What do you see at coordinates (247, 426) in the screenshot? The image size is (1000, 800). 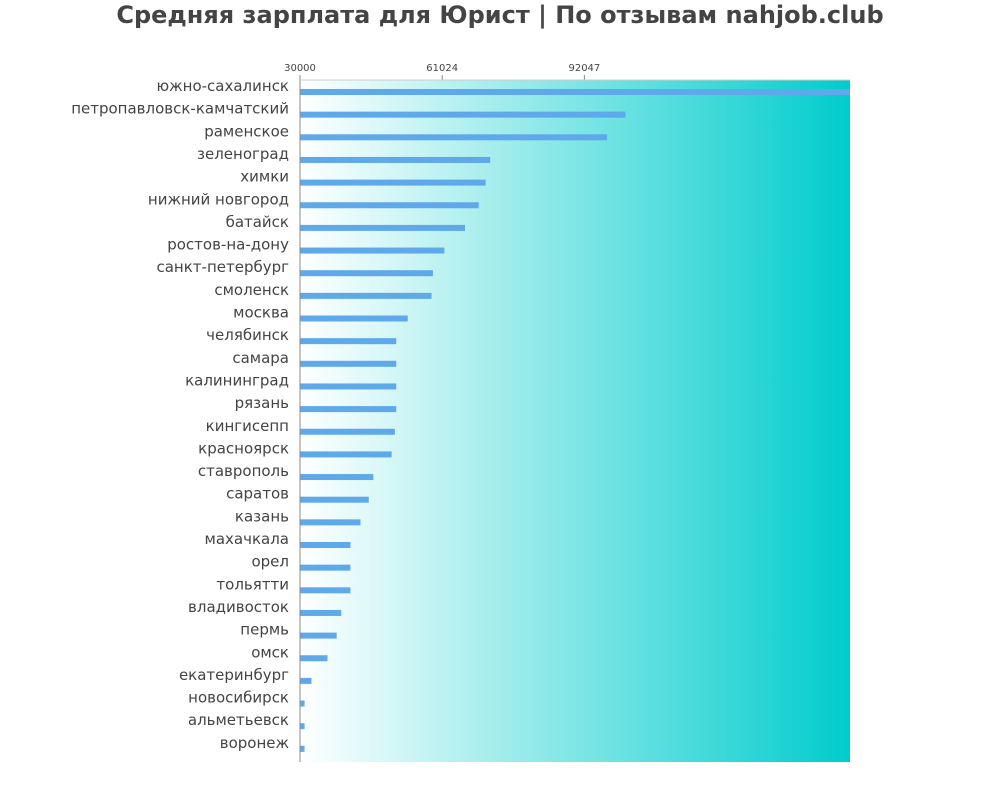 I see `category-label: кингисепп` at bounding box center [247, 426].